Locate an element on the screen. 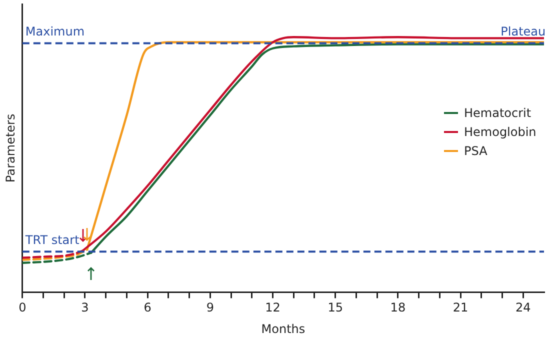  x-tick-label: 15 is located at coordinates (335, 307).